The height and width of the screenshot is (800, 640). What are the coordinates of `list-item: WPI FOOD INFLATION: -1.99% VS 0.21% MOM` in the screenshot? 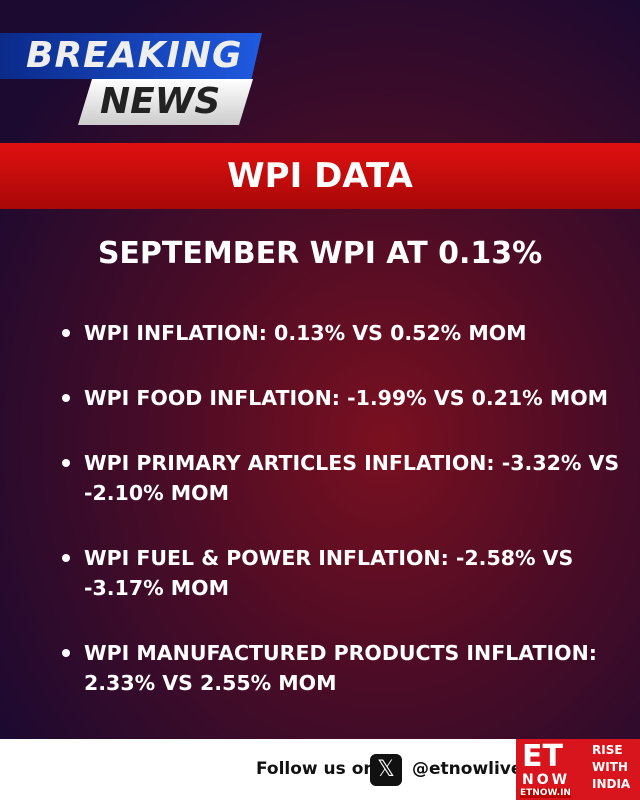 It's located at (342, 398).